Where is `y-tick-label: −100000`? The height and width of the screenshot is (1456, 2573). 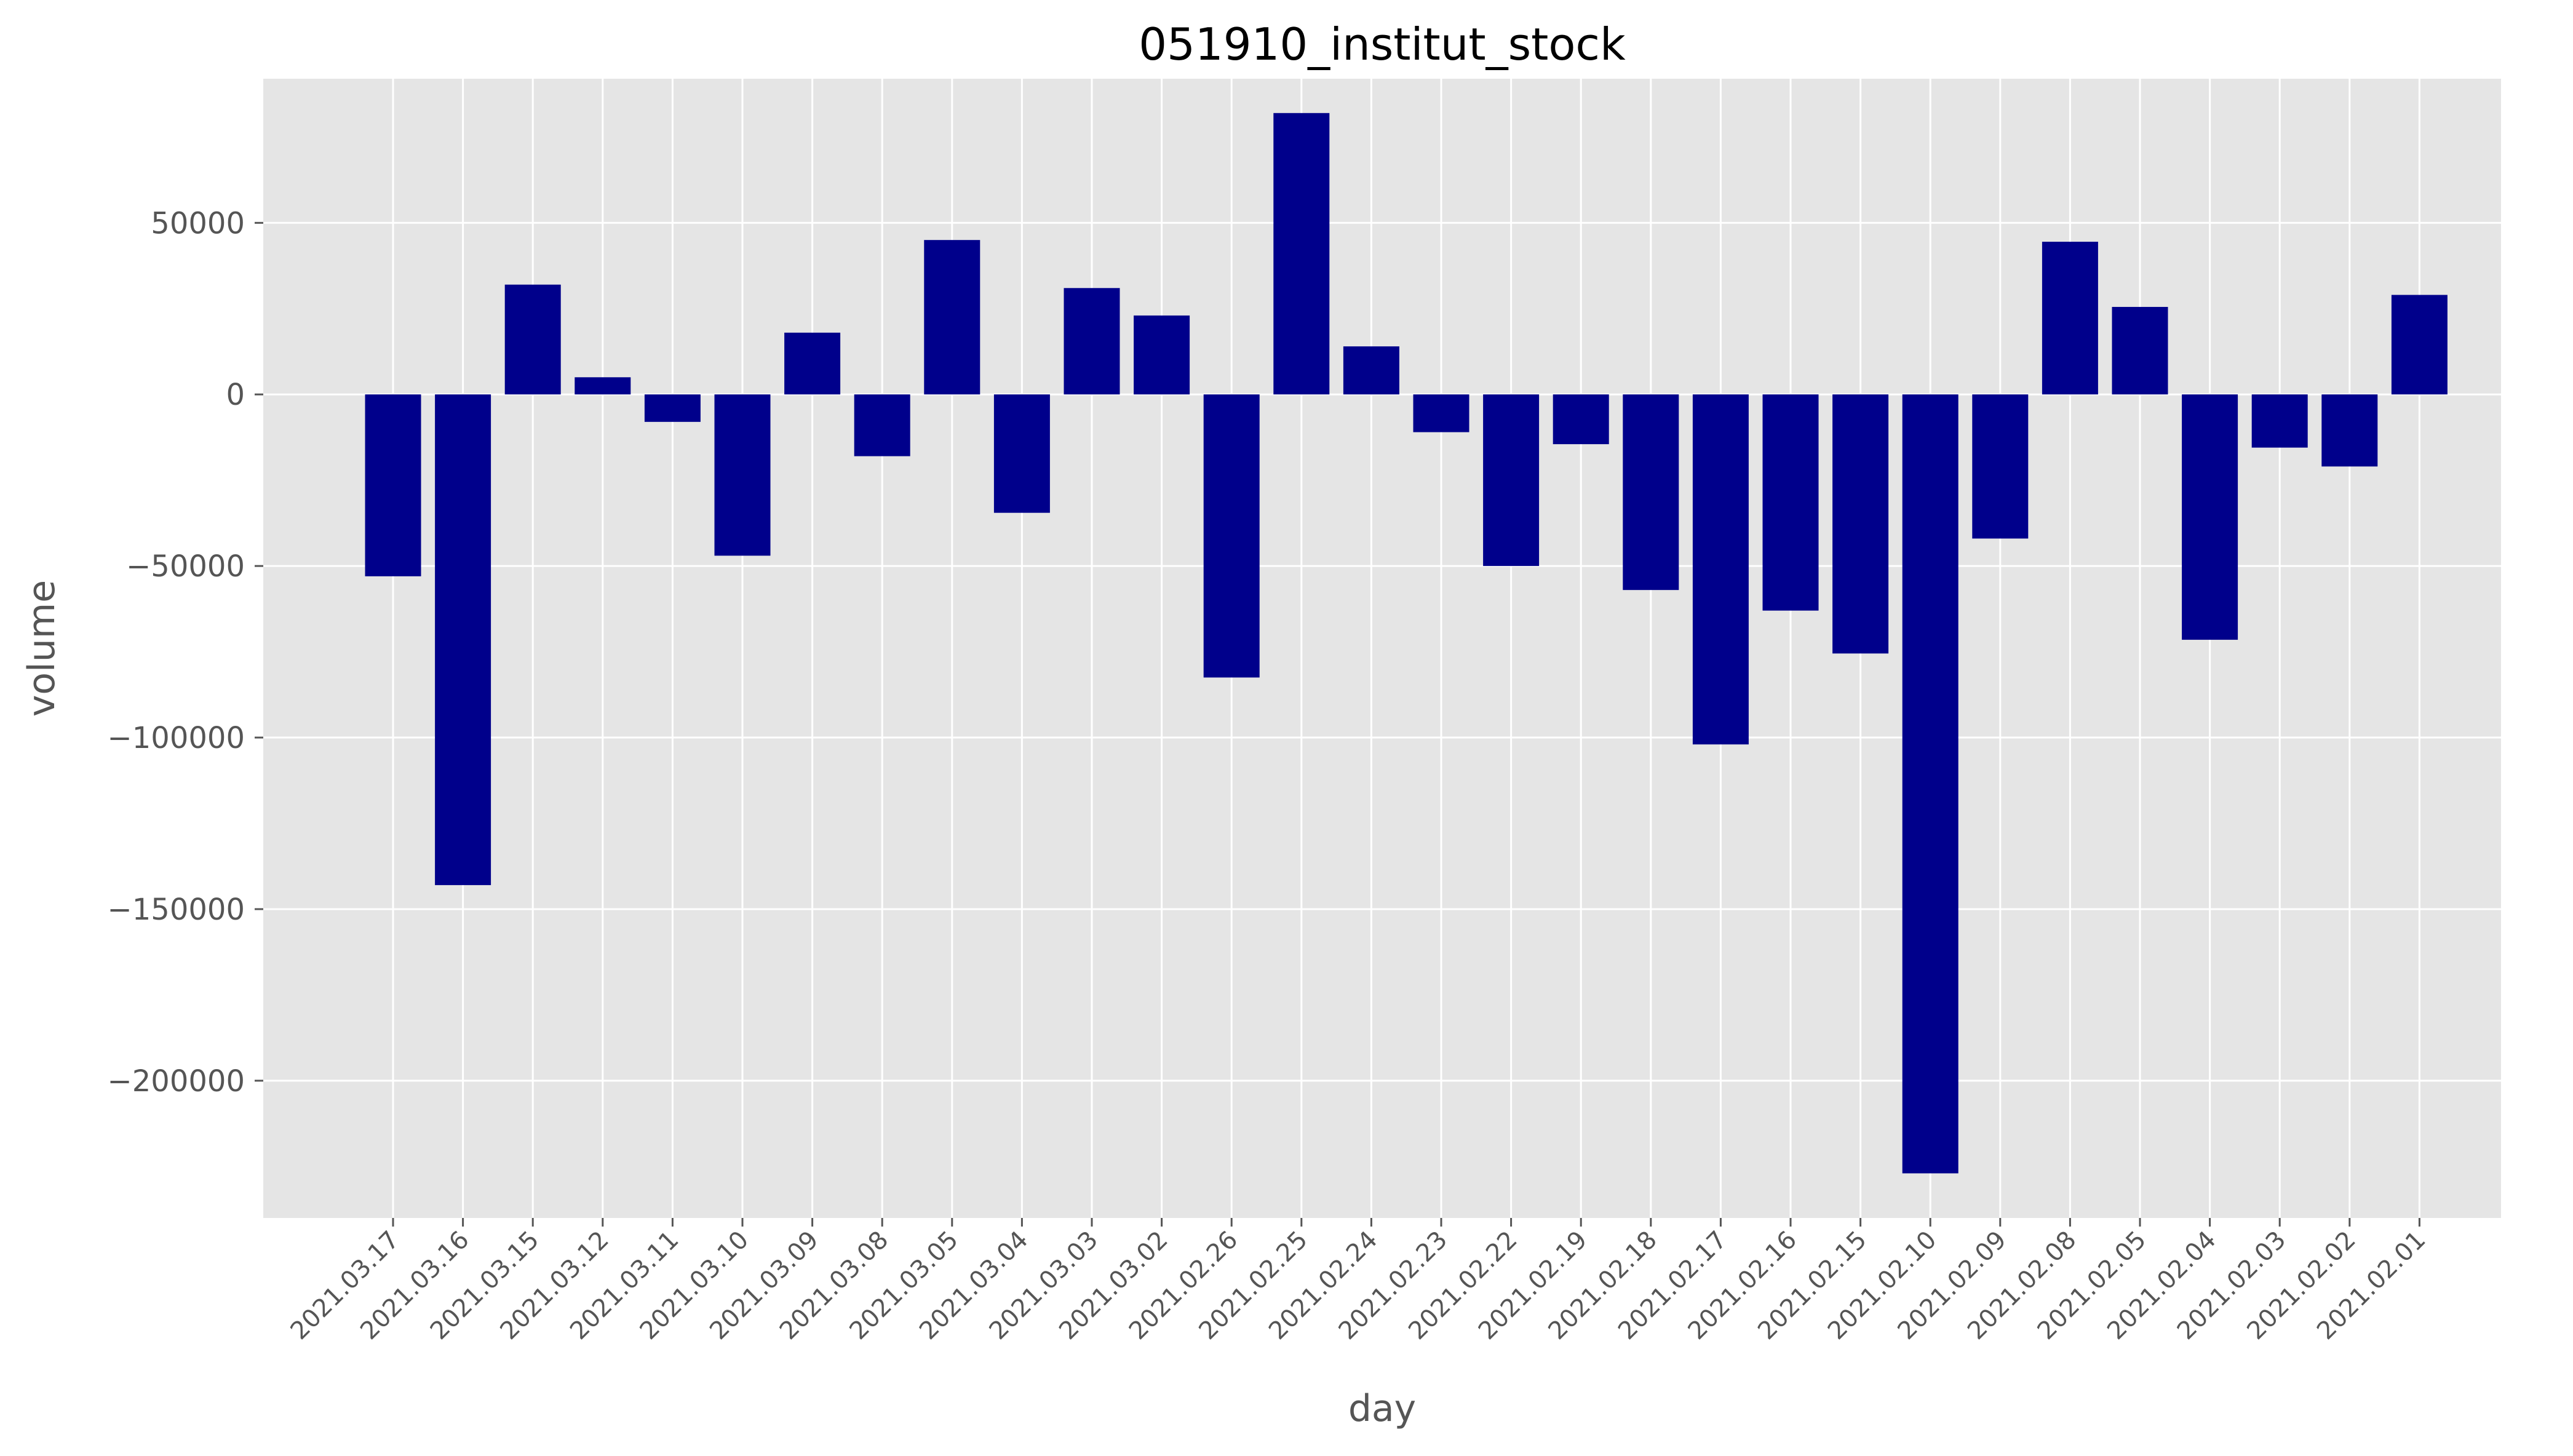
y-tick-label: −100000 is located at coordinates (176, 738).